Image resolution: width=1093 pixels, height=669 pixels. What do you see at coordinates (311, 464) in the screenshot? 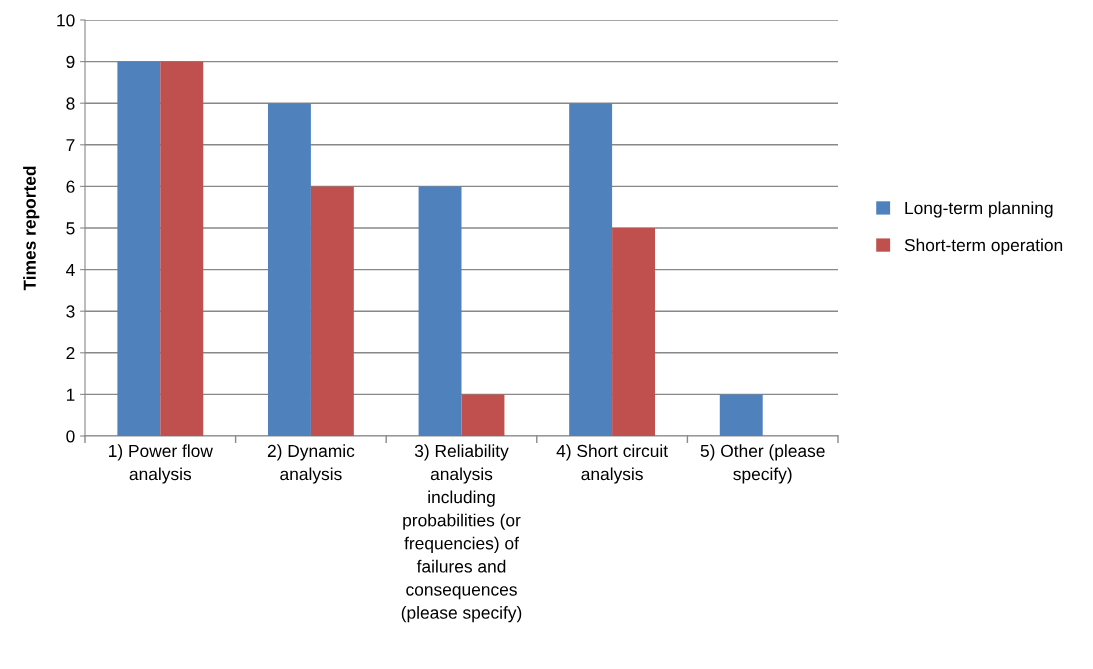
I see `x-tick-label: 2) Dynamic analysis` at bounding box center [311, 464].